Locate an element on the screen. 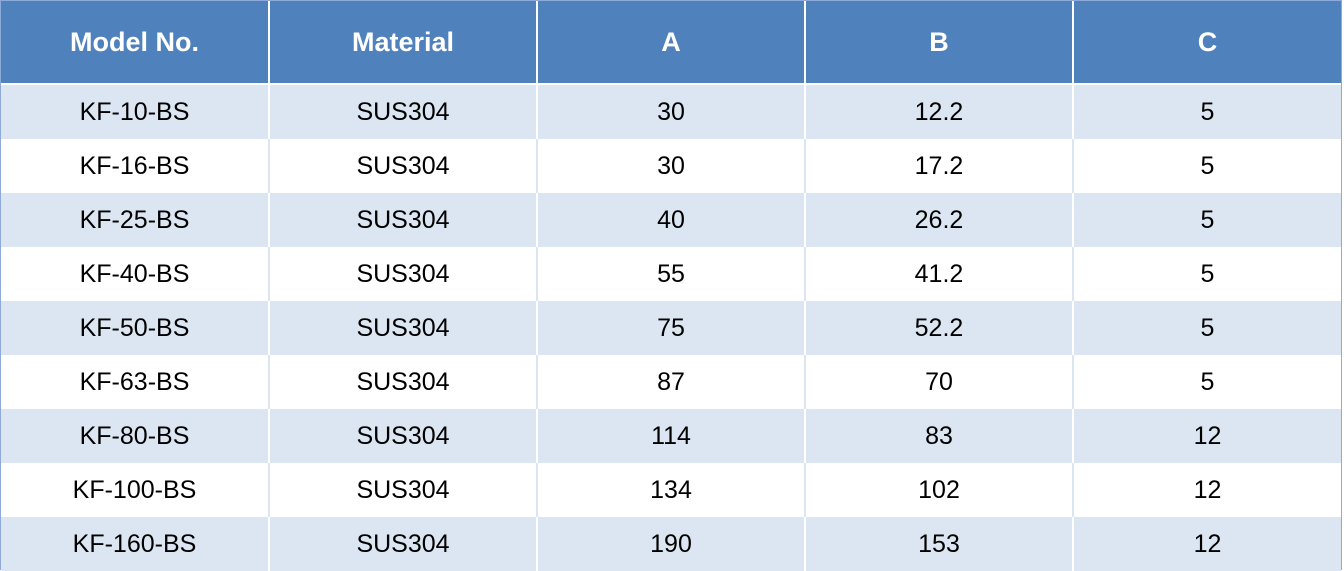 This screenshot has width=1344, height=571. table-row: KF-160-BS SUS304 190 153 12 is located at coordinates (671, 544).